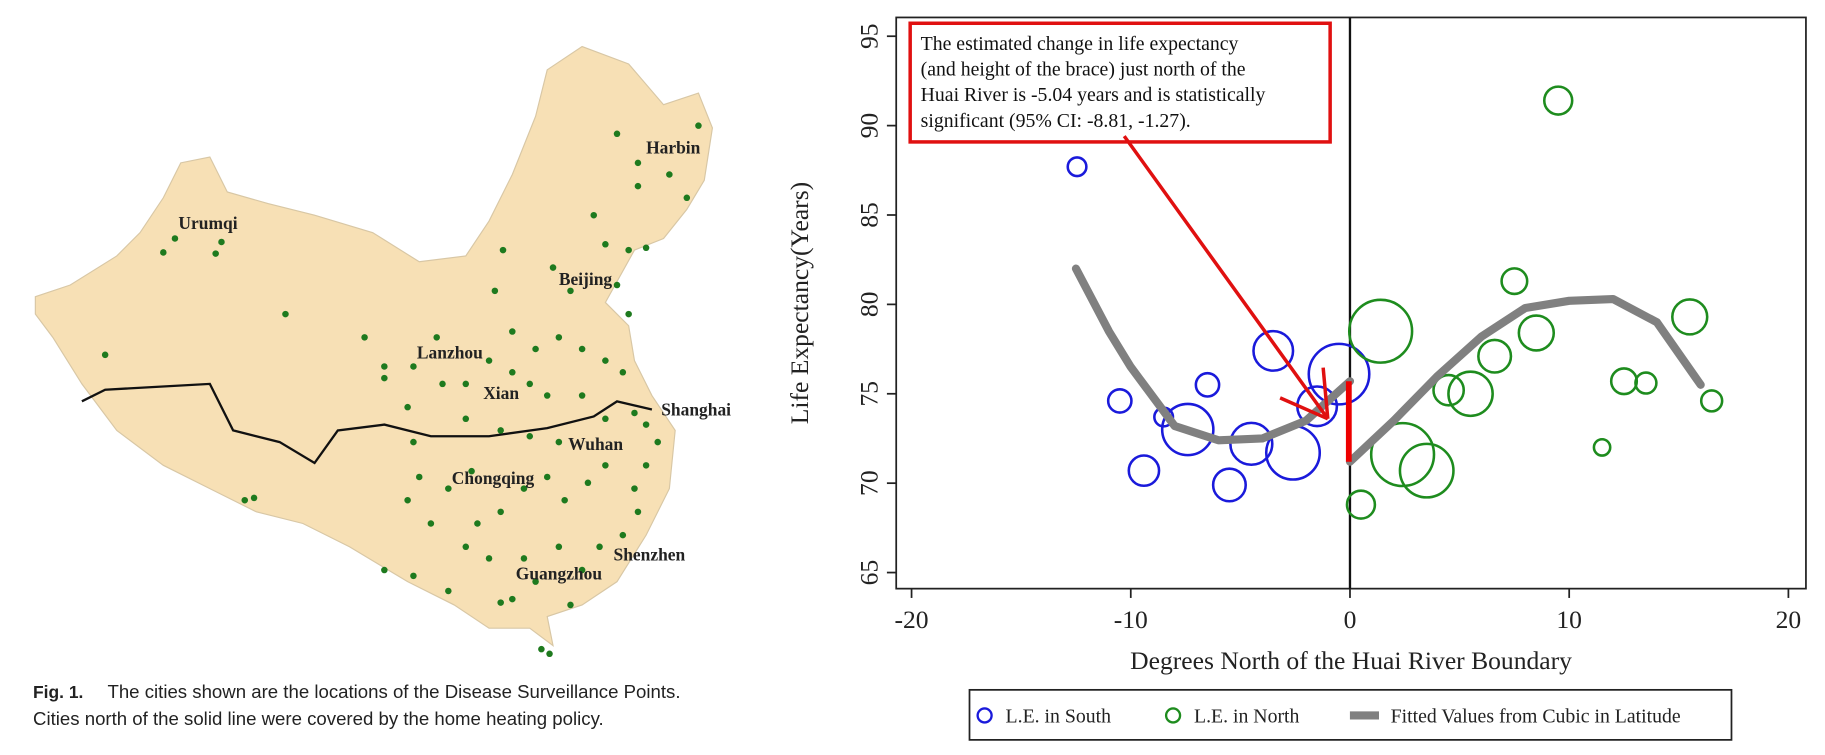 The image size is (1825, 755). Describe the element at coordinates (1120, 82) in the screenshot. I see `annotation-box` at that location.